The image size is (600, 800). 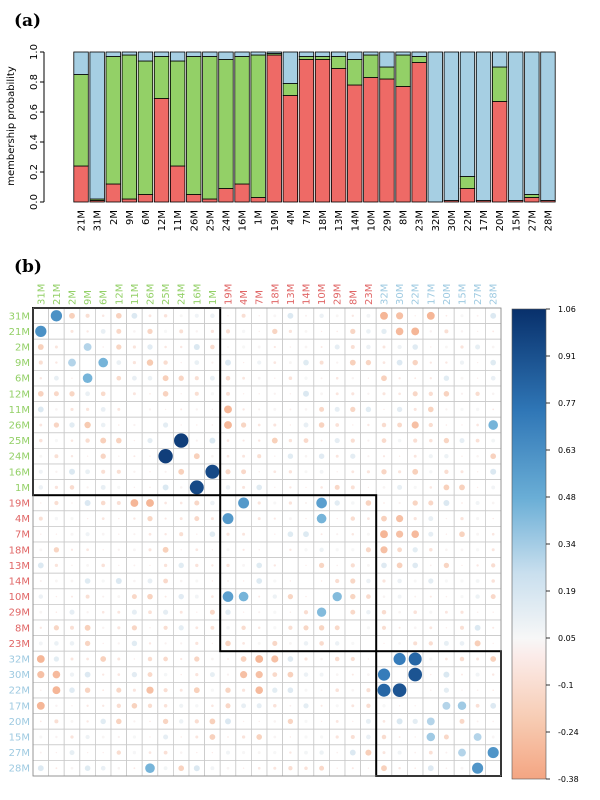 What do you see at coordinates (19, 706) in the screenshot?
I see `corr-row-label: 17M` at bounding box center [19, 706].